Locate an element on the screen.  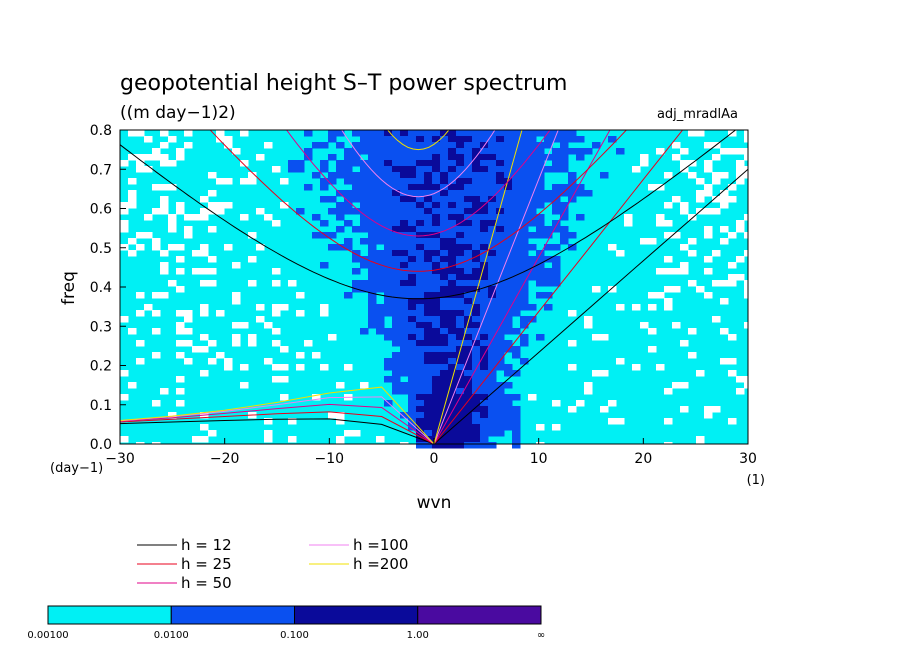
colorbar: 0.00100 0.0100 0.100 1.00 ∞ is located at coordinates (286, 623).